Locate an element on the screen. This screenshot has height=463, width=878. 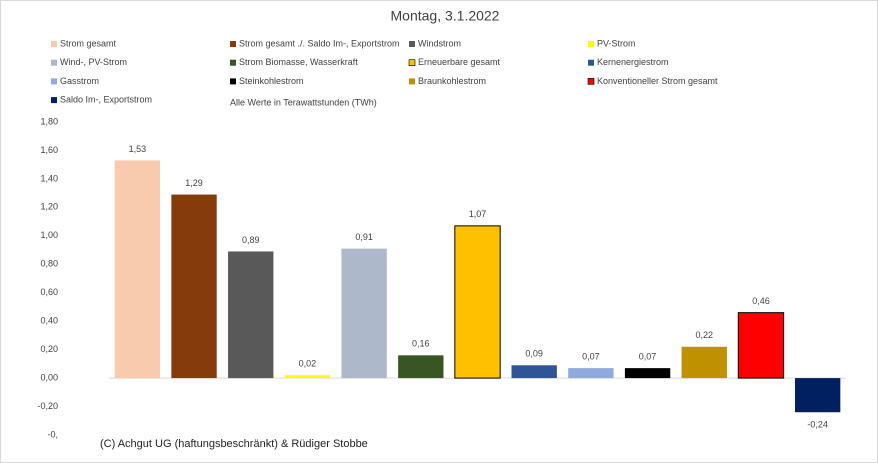
legend-label: Strom gesamt ./. Saldo Im-, Exportstrom is located at coordinates (319, 43).